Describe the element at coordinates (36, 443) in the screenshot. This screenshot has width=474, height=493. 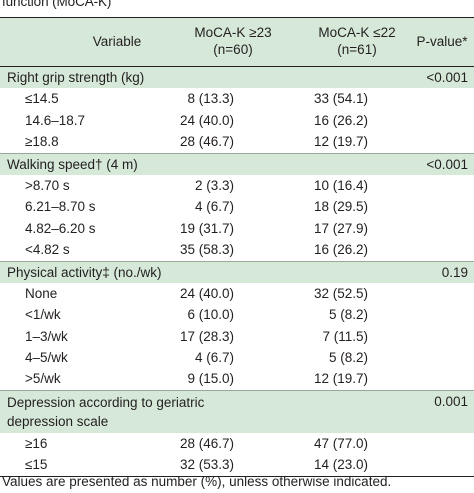
I see `row-label: ≥16` at that location.